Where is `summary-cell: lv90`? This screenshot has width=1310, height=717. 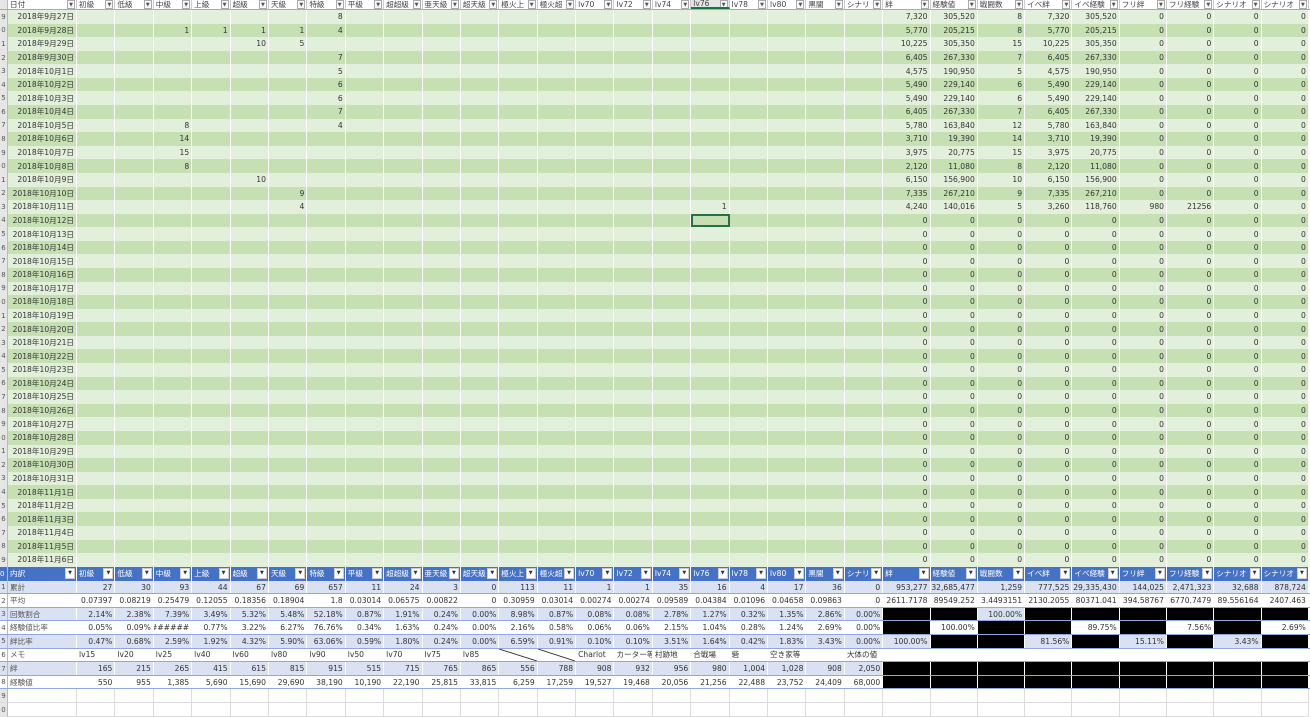
summary-cell: lv90 is located at coordinates (326, 655).